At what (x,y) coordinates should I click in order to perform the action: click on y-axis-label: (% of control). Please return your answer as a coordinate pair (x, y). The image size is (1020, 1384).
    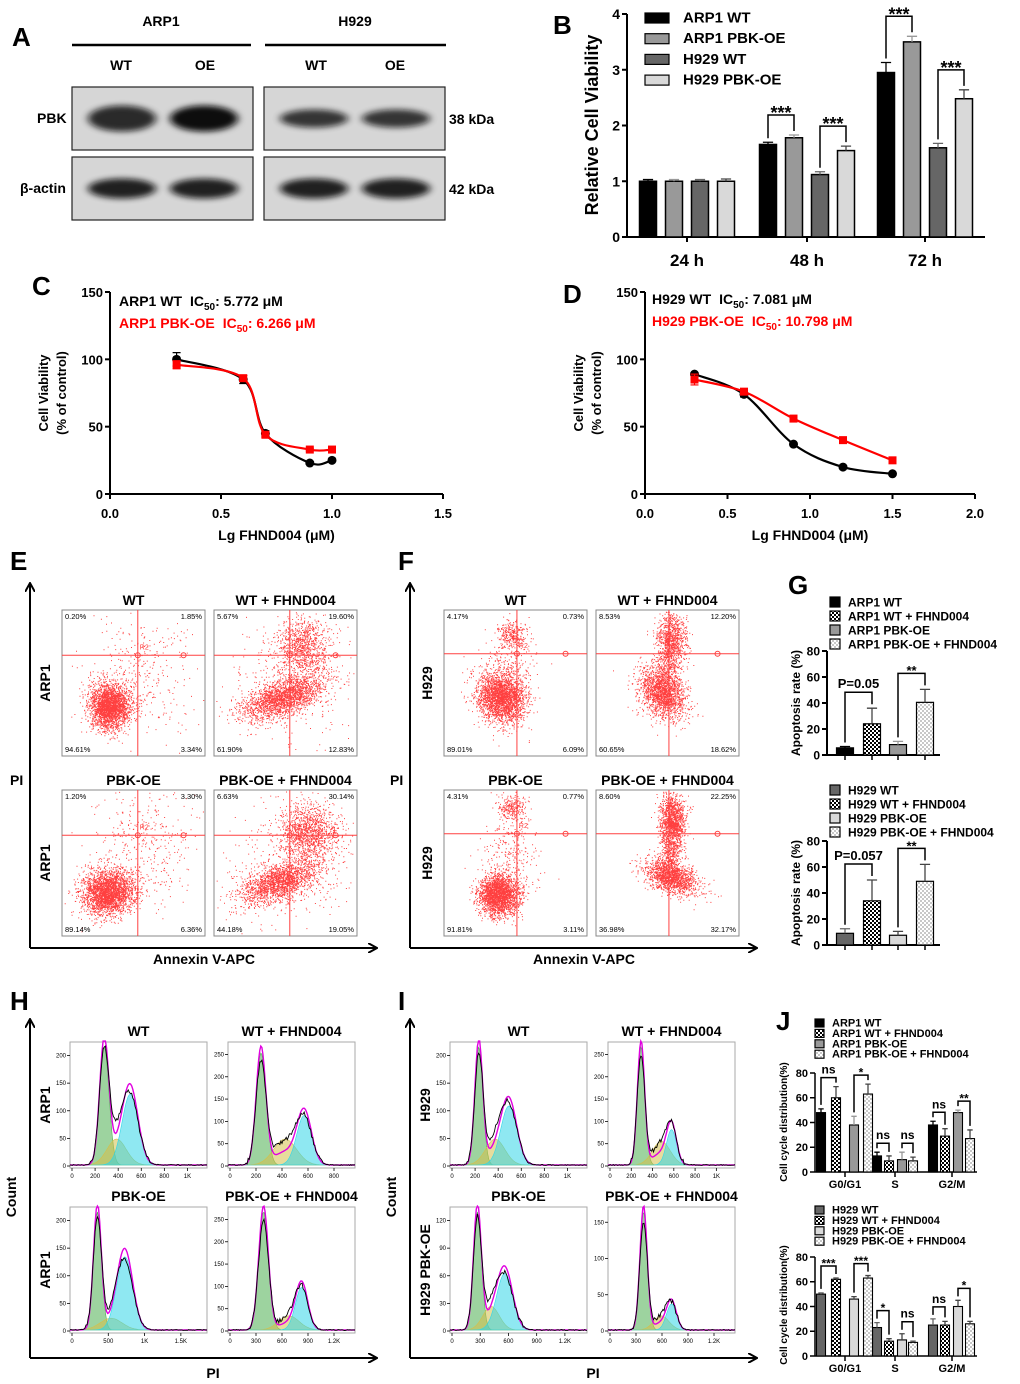
    Looking at the image, I should click on (596, 393).